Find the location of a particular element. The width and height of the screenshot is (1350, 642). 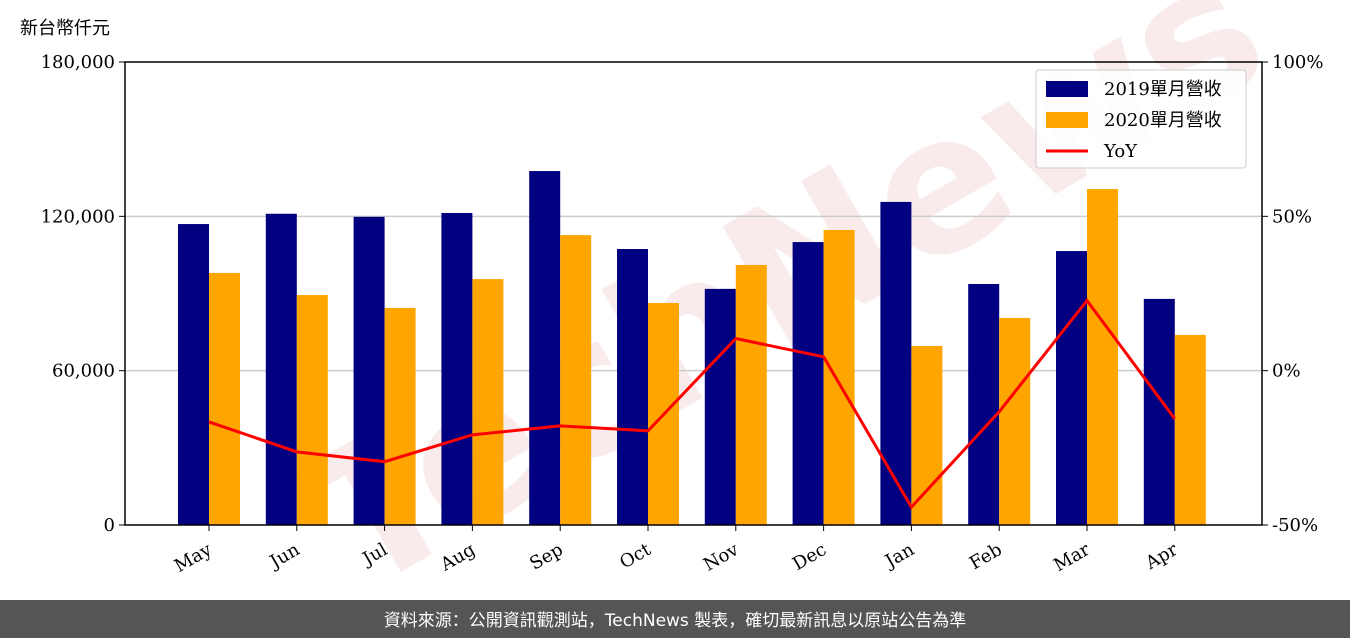

footer-bar is located at coordinates (675, 619).